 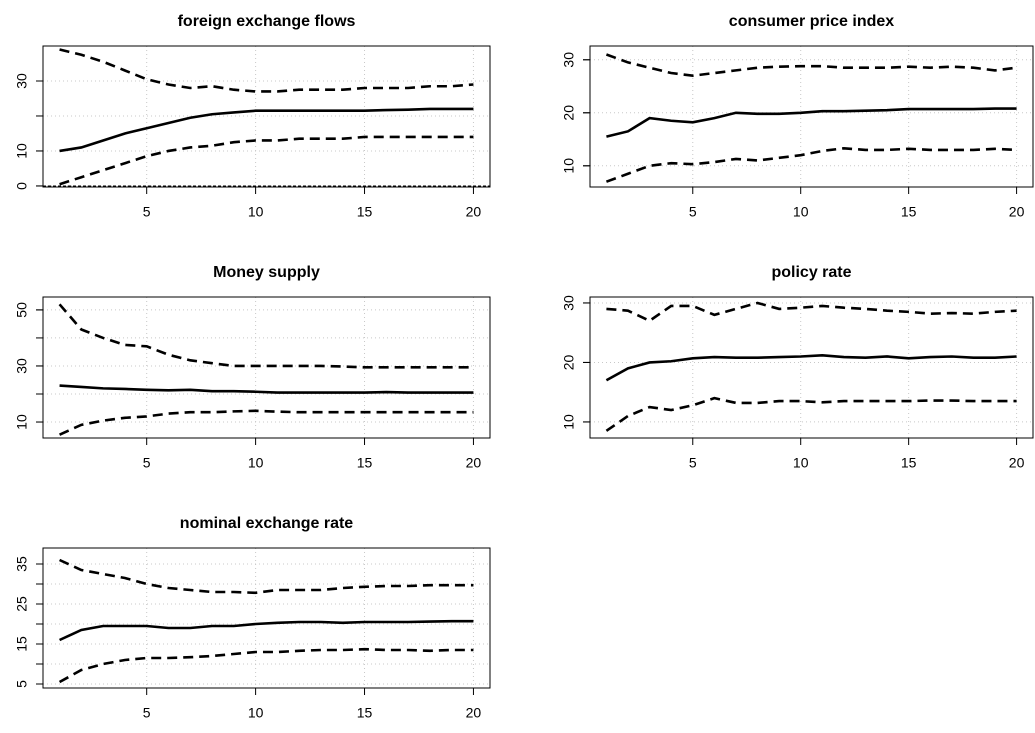 I want to click on panel-title: consumer price index, so click(x=811, y=21).